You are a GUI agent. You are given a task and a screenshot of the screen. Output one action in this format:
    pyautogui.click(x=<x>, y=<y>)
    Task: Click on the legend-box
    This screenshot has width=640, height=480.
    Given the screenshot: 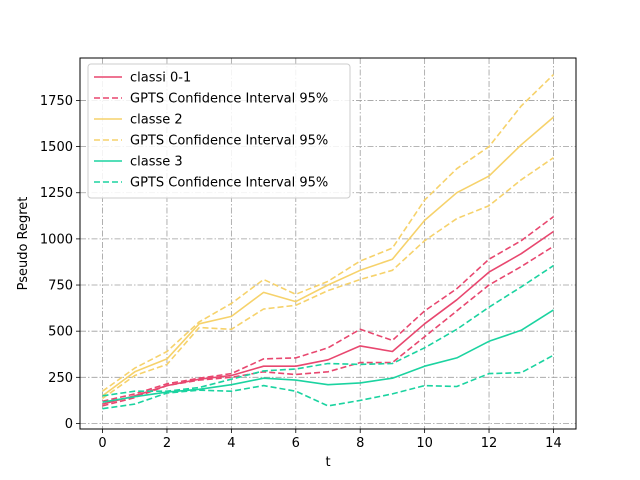 What is the action you would take?
    pyautogui.click(x=219, y=131)
    